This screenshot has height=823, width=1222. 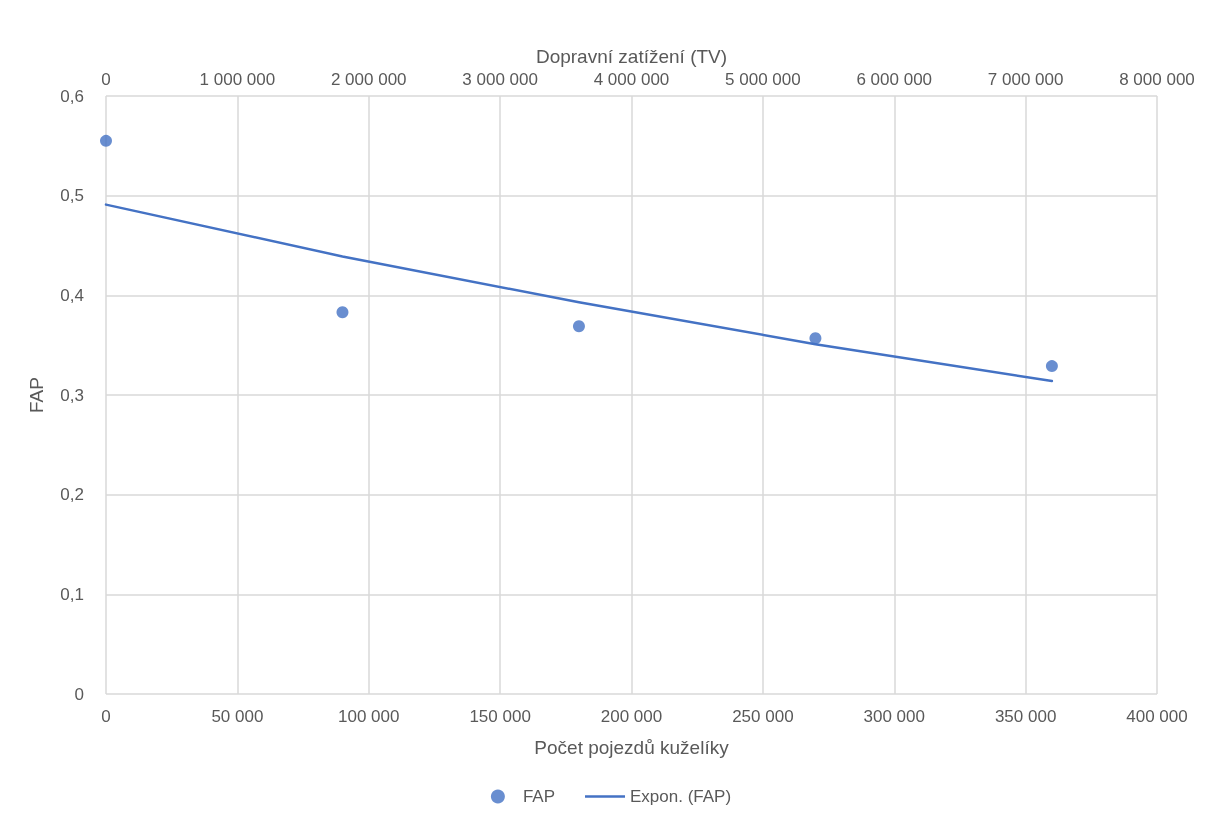 What do you see at coordinates (500, 716) in the screenshot?
I see `x-tick-label: 150 000` at bounding box center [500, 716].